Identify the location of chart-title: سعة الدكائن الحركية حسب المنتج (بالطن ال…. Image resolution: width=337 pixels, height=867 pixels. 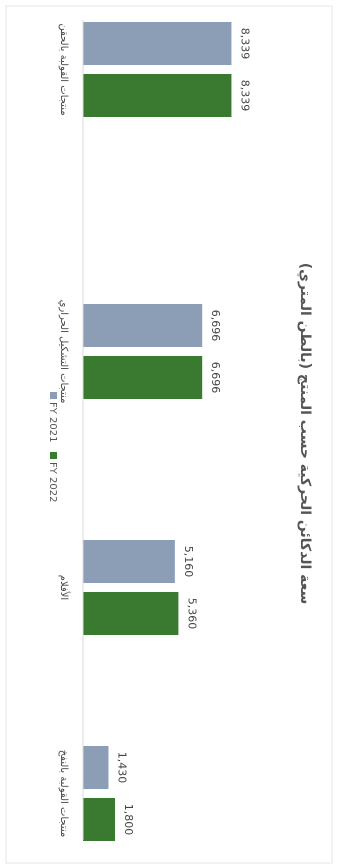
(304, 434).